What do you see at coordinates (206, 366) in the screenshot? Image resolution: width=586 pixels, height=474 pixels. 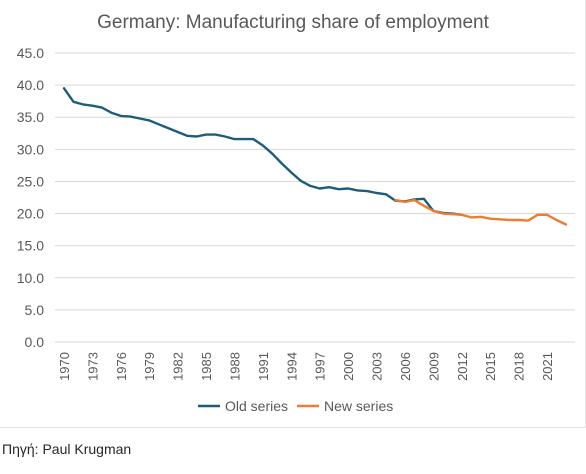 I see `x-tick-label: 1985` at bounding box center [206, 366].